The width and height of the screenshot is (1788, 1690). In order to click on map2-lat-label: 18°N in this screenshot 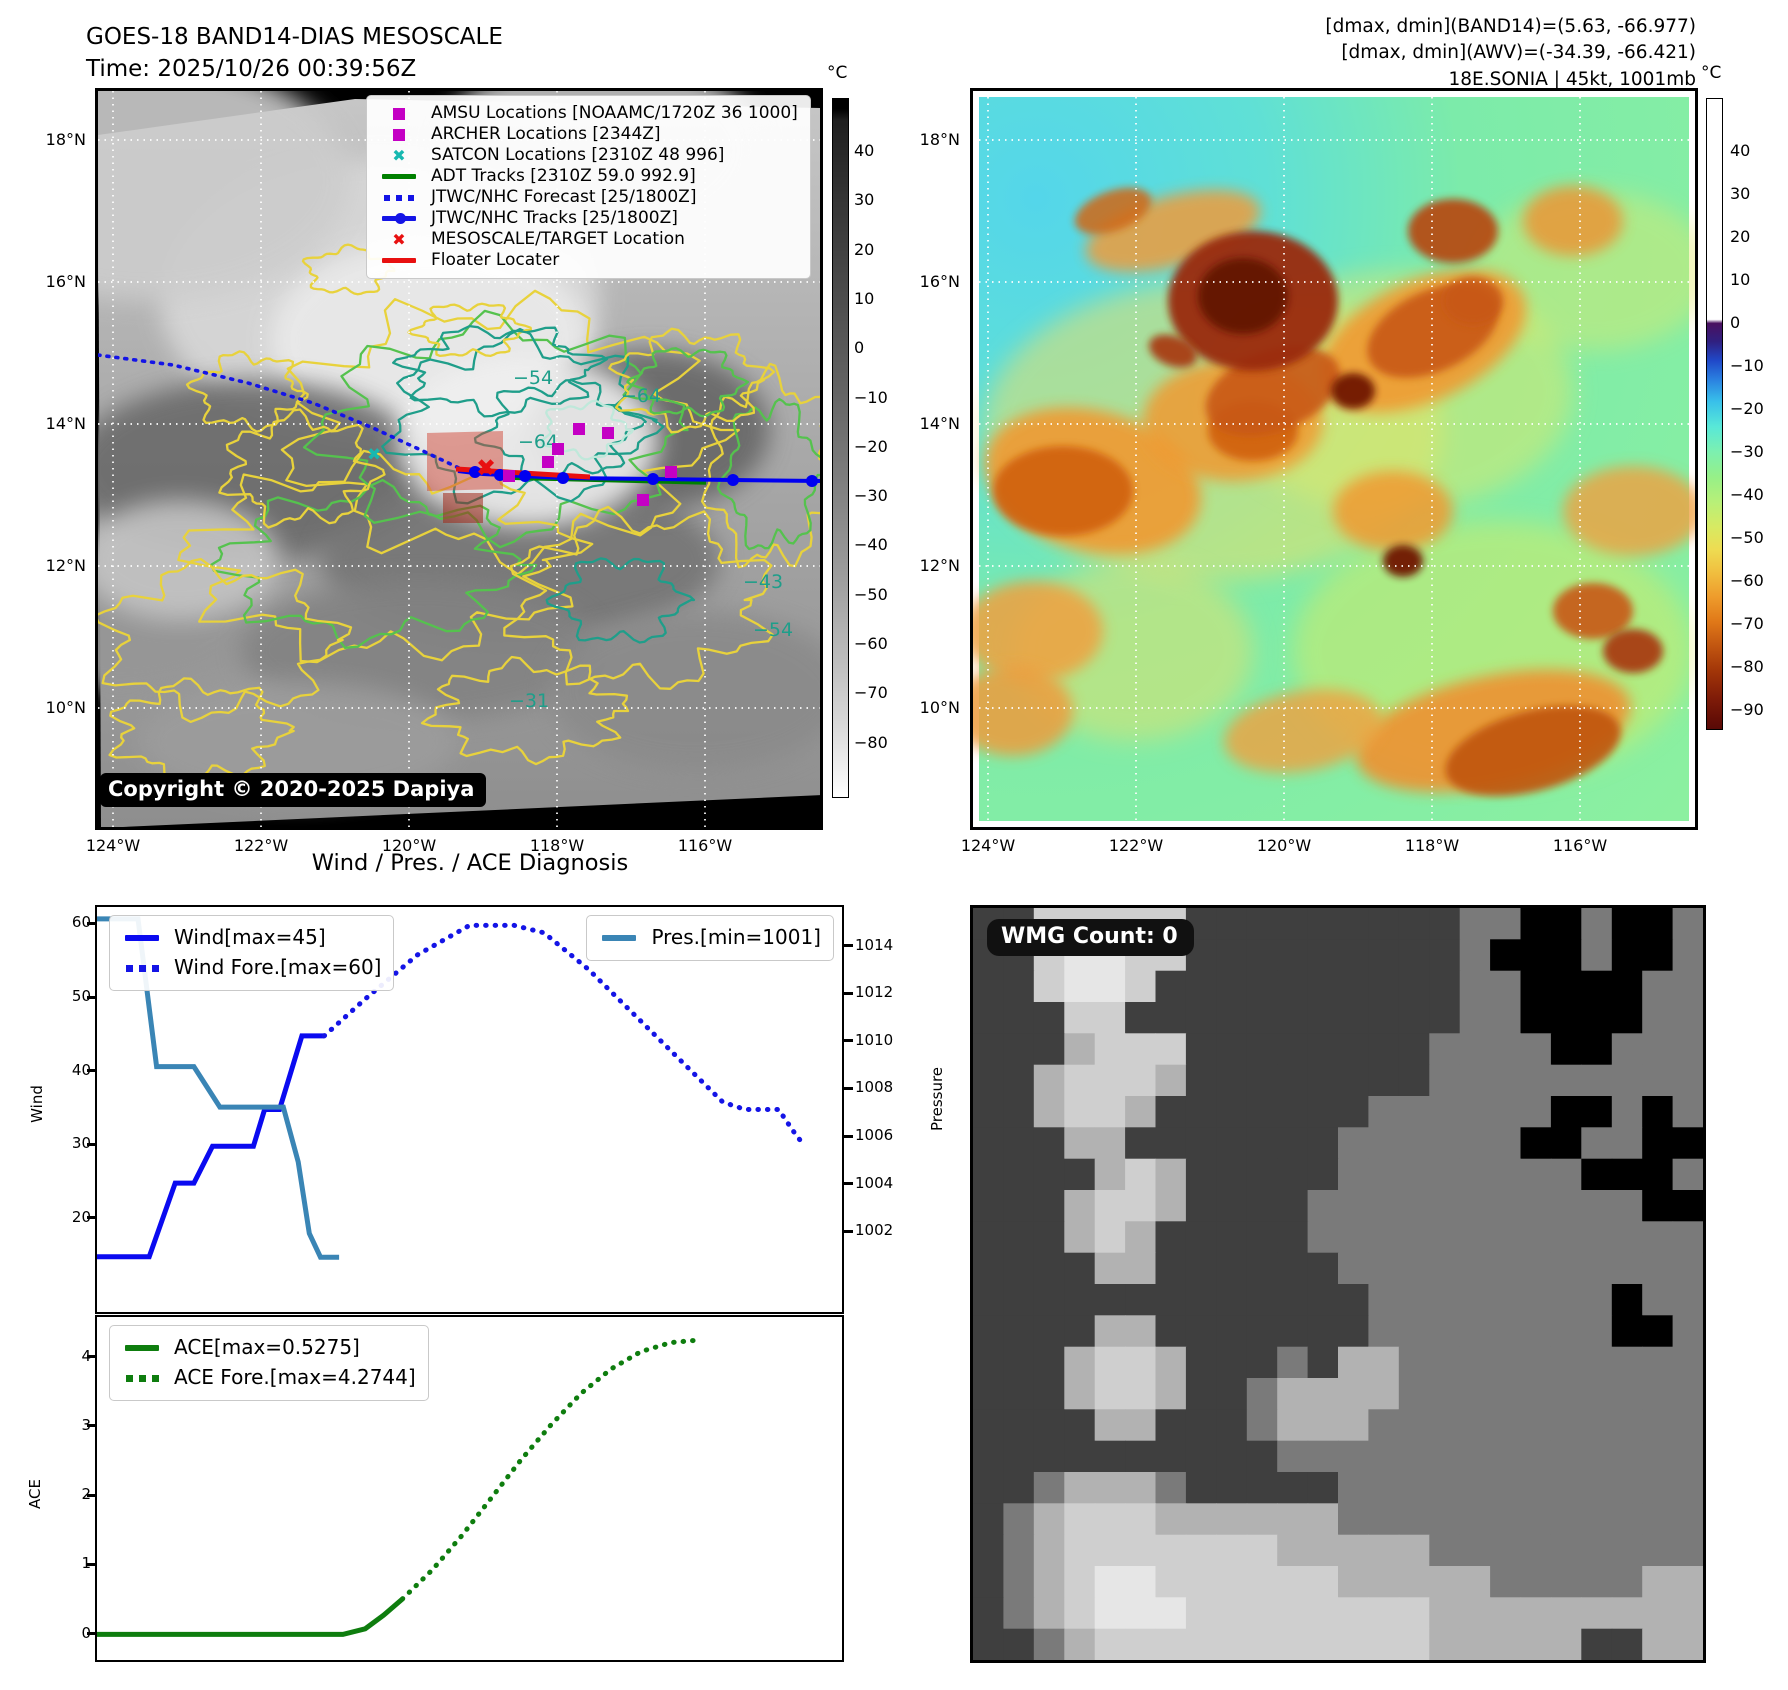, I will do `click(939, 139)`.